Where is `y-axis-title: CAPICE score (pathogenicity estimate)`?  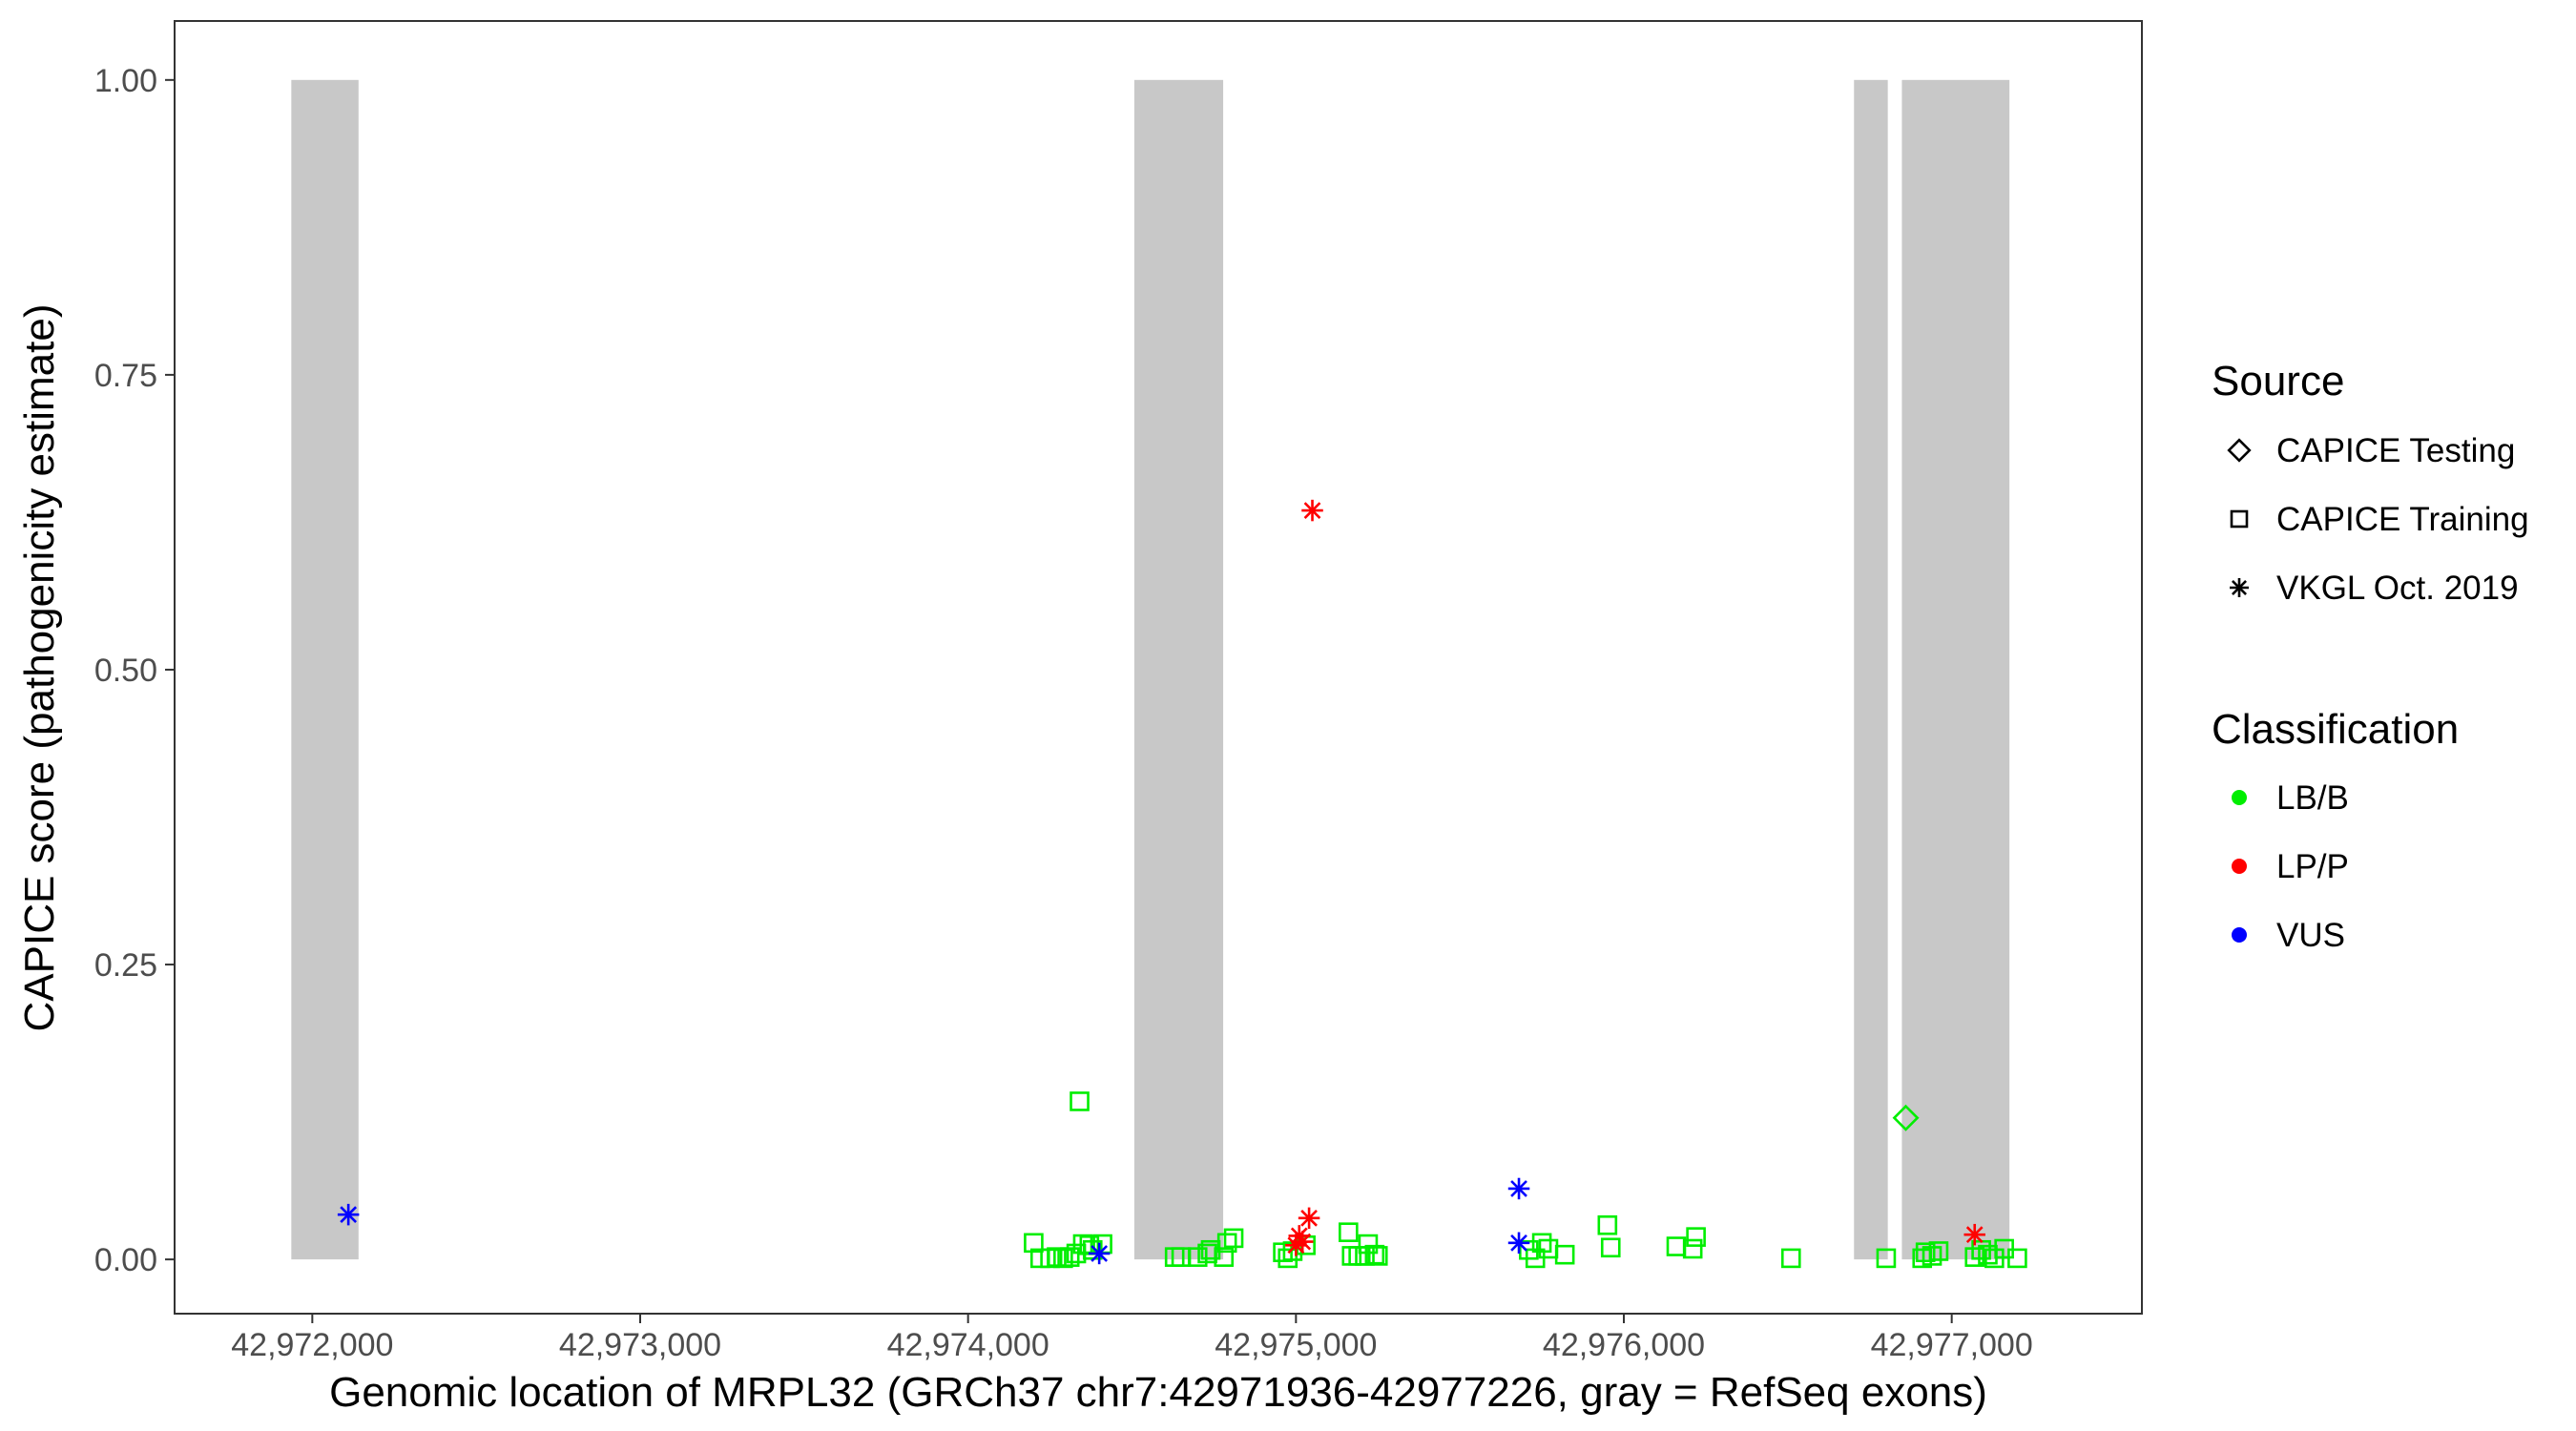
y-axis-title: CAPICE score (pathogenicity estimate) is located at coordinates (39, 668).